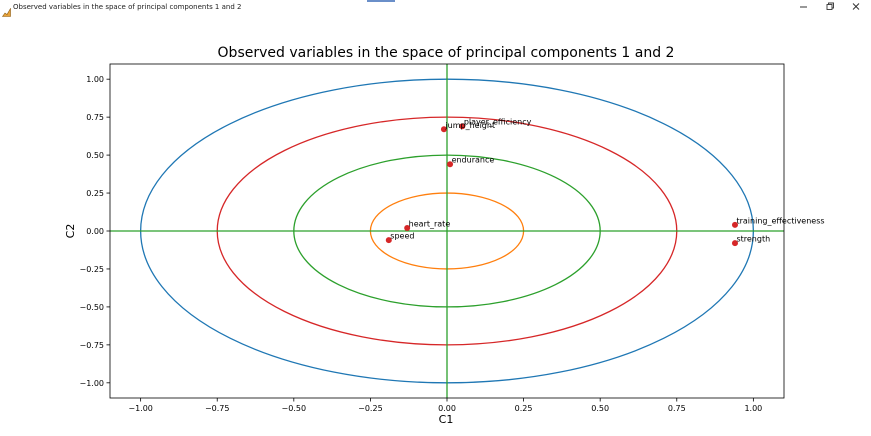 The width and height of the screenshot is (871, 436). Describe the element at coordinates (91, 345) in the screenshot. I see `y-tick-label: −0.75` at that location.